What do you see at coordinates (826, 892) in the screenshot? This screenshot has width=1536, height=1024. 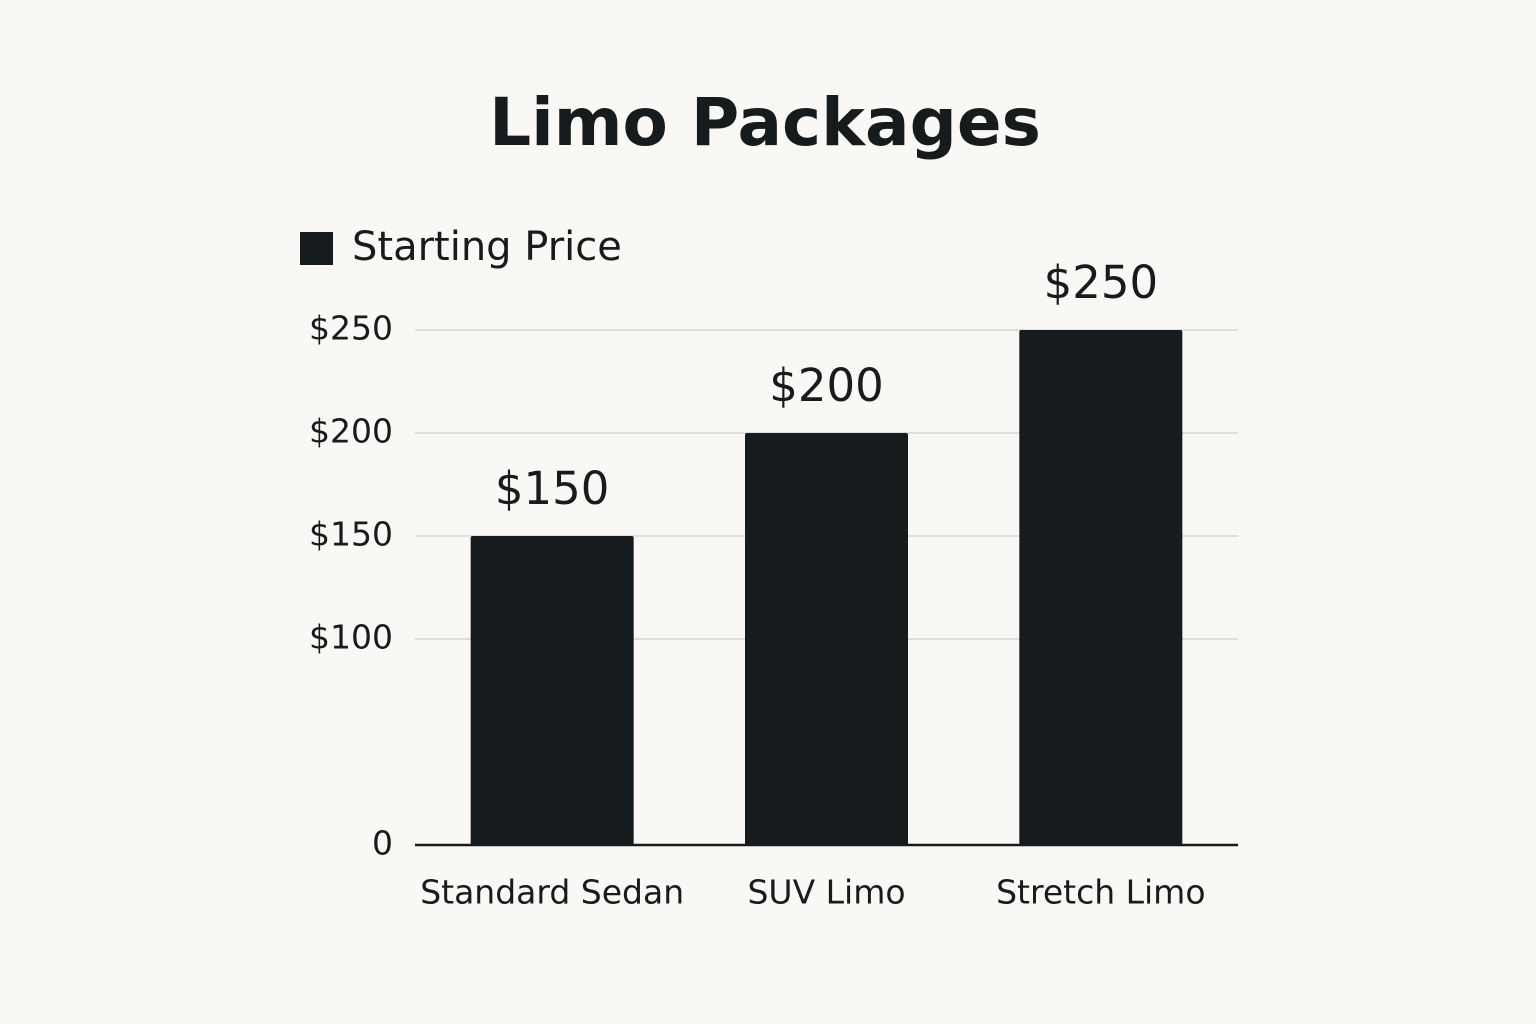 I see `x-tick-label: SUV Limo` at bounding box center [826, 892].